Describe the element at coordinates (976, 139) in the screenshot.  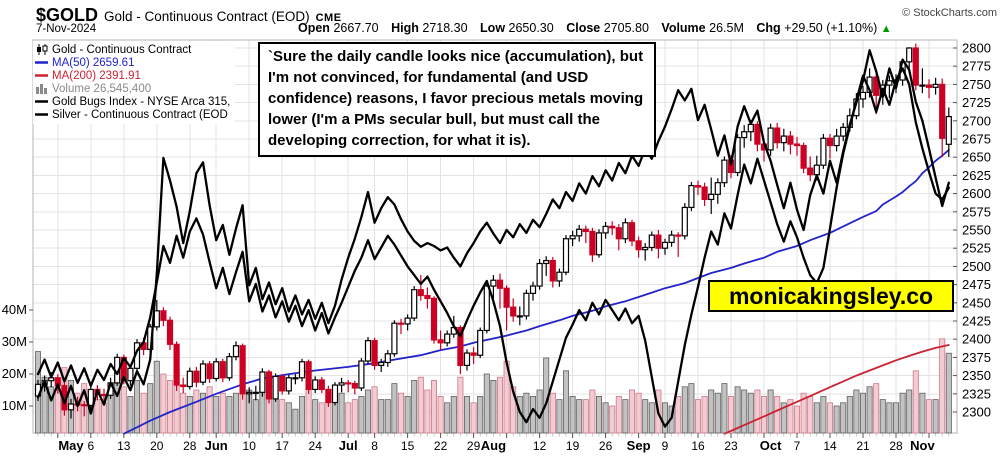
I see `svg-text: 2675` at that location.